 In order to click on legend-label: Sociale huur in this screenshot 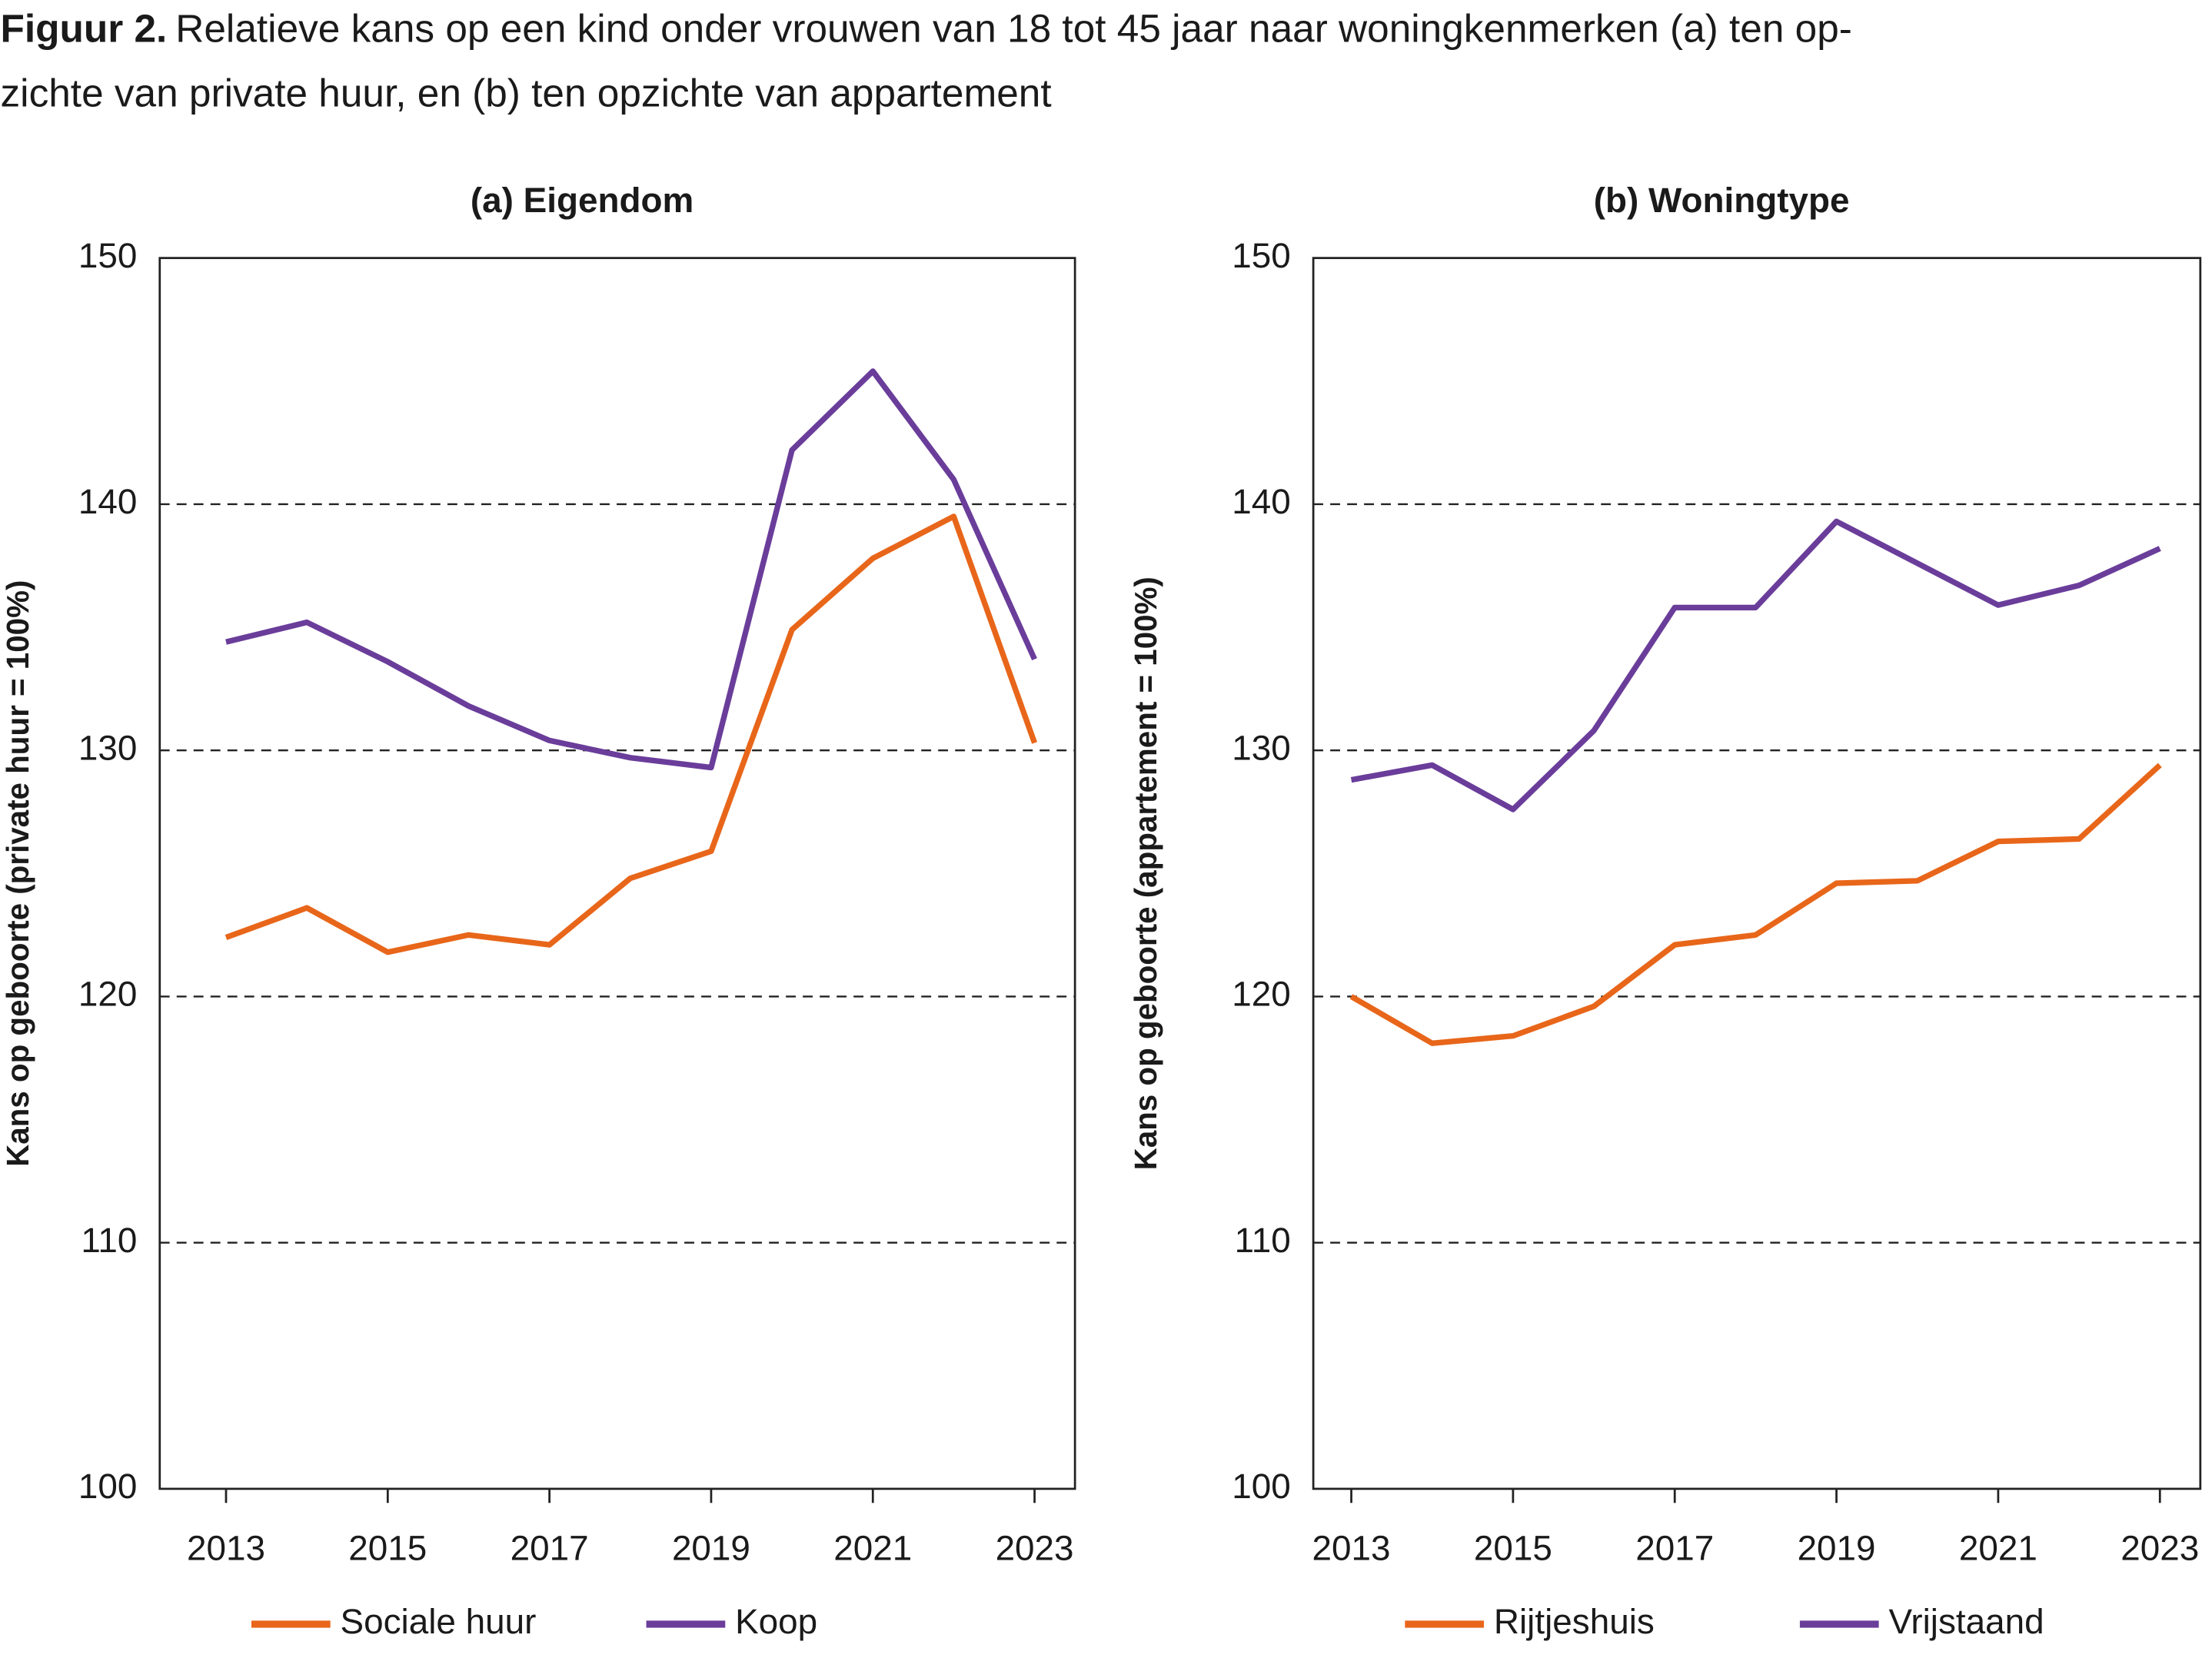, I will do `click(439, 1621)`.